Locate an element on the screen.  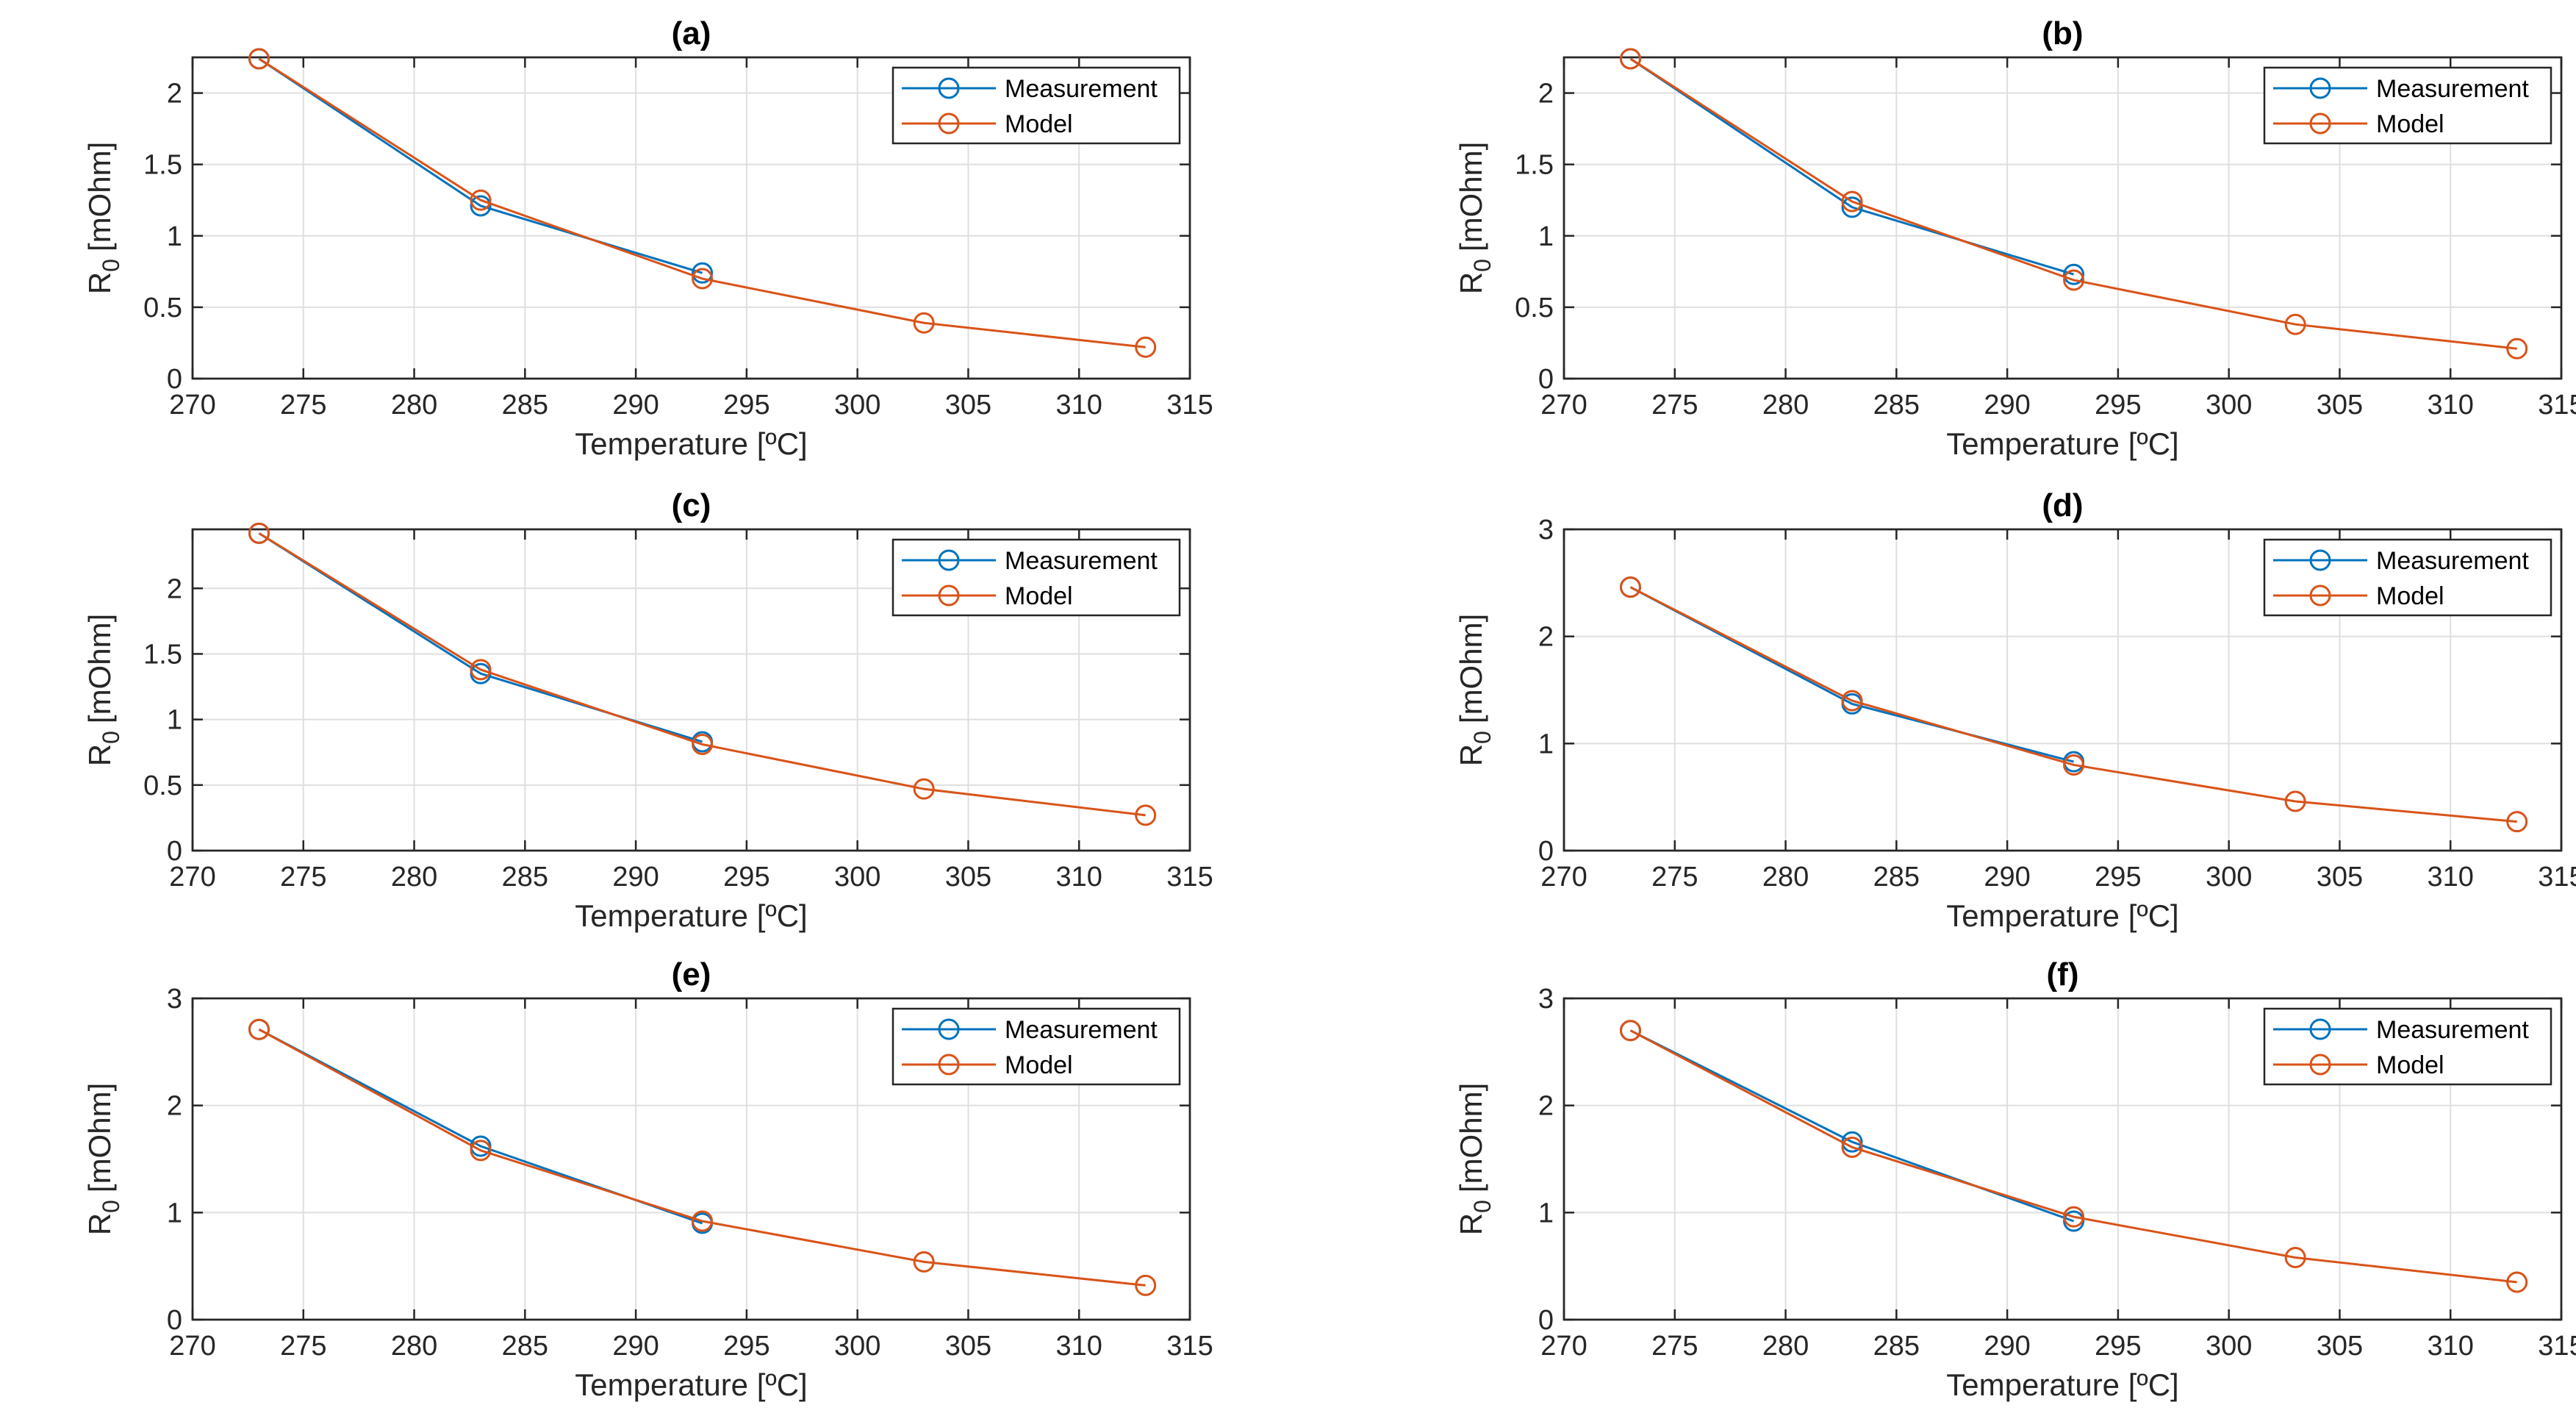
chart-title: (b) is located at coordinates (2062, 33).